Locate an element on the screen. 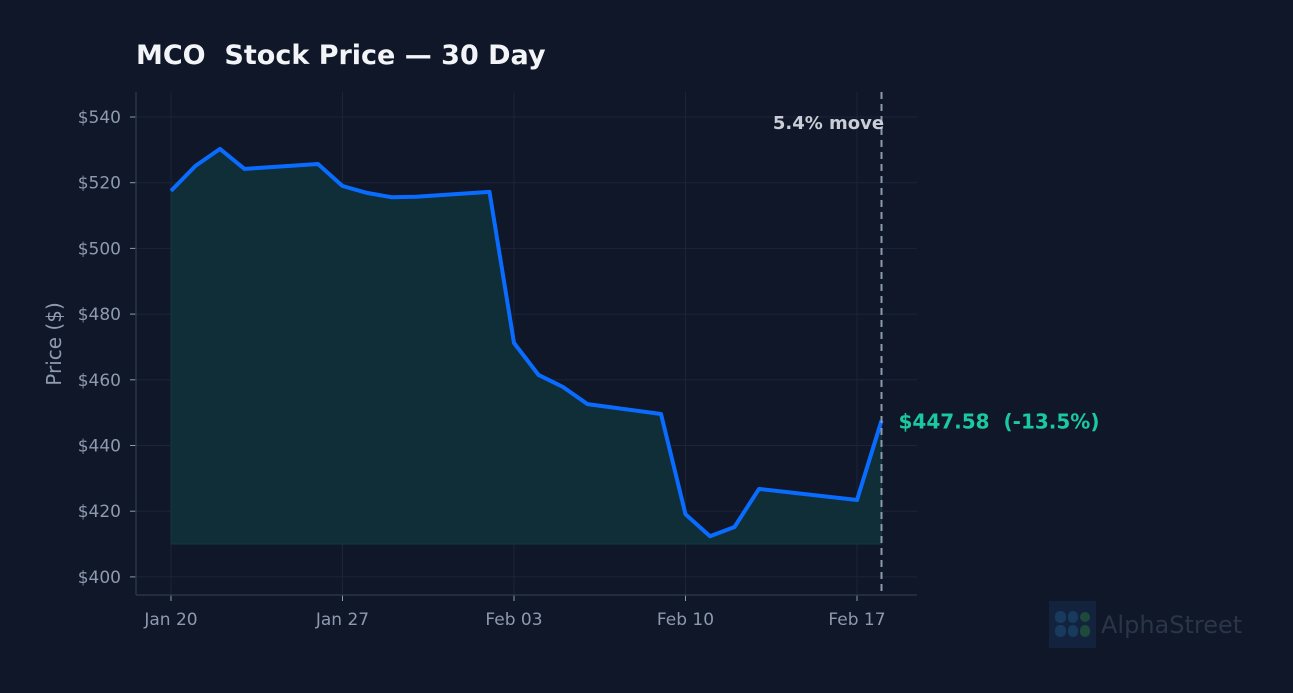 Image resolution: width=1293 pixels, height=693 pixels. move-annotation: 5.4% move is located at coordinates (828, 123).